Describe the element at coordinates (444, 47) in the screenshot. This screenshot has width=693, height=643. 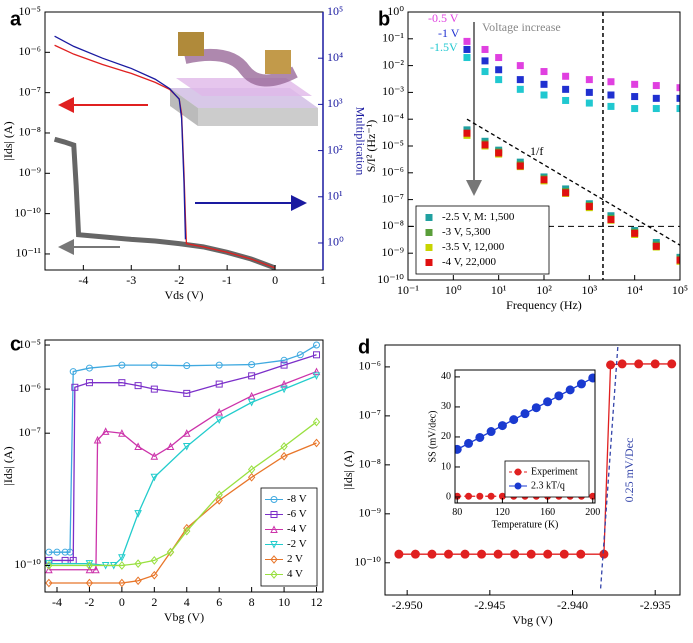
I see `series-label: -1.5V` at that location.